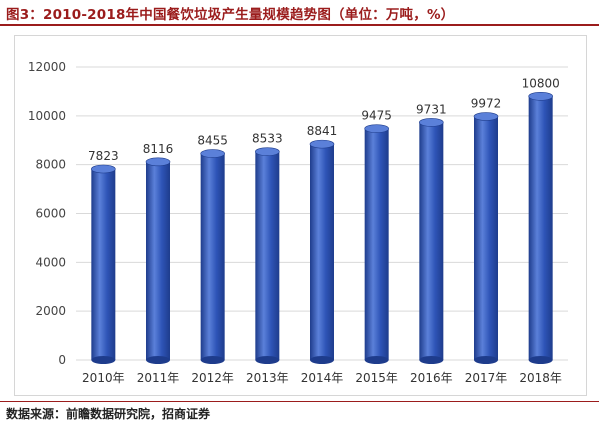 The height and width of the screenshot is (426, 599). What do you see at coordinates (431, 109) in the screenshot?
I see `data-label: 9731` at bounding box center [431, 109].